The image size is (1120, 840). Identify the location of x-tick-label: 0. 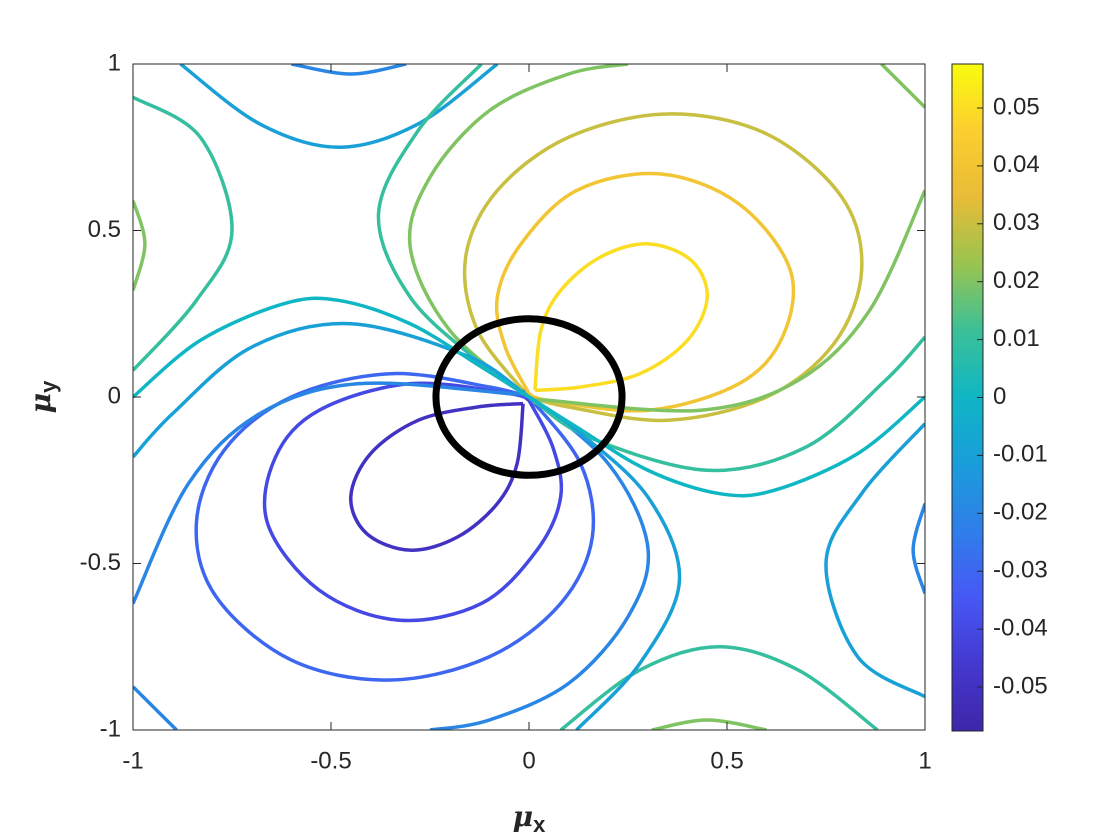
(528, 760).